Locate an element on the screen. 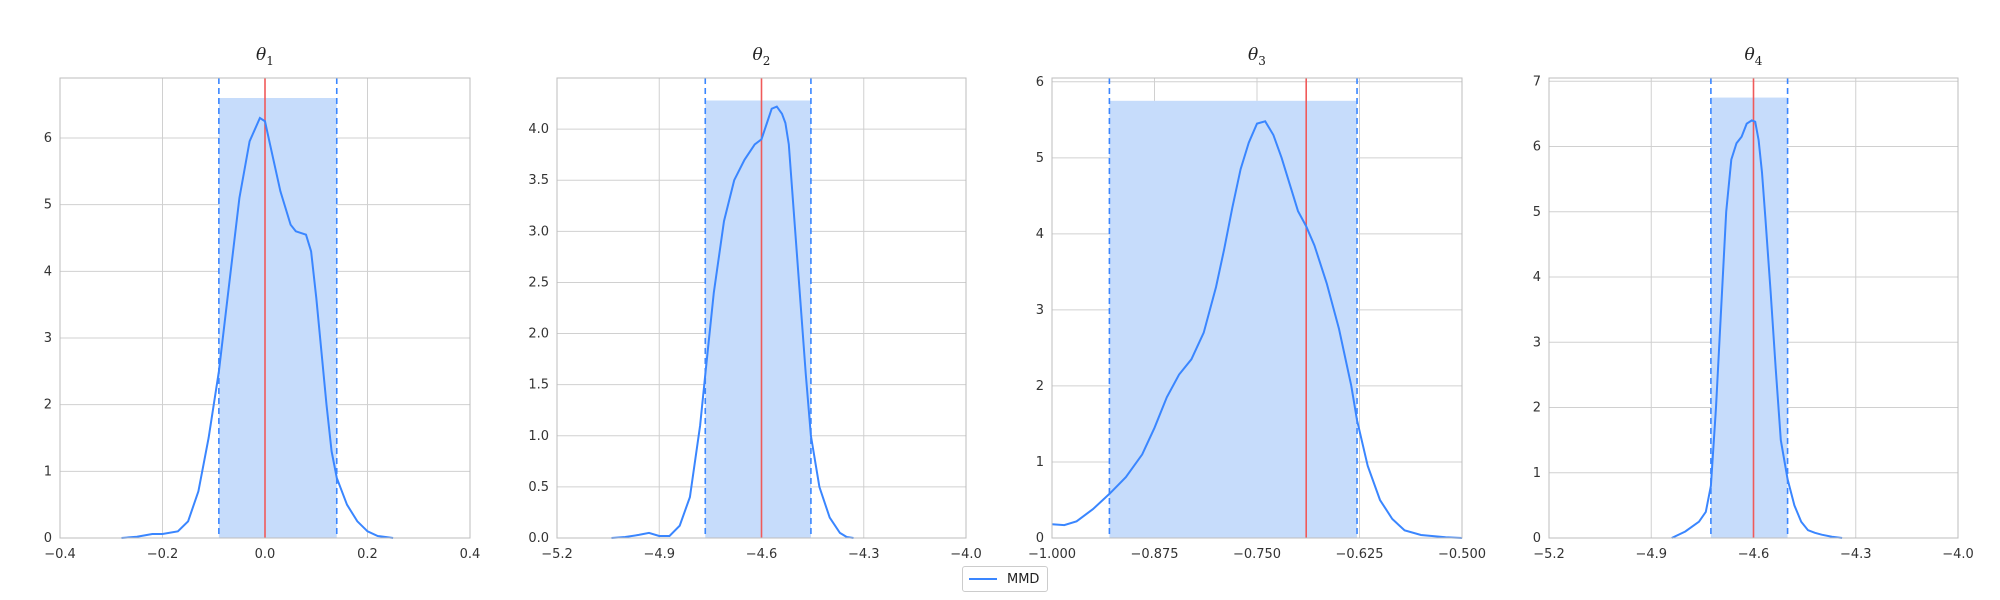  panel-title-subscript: 3 is located at coordinates (1262, 61).